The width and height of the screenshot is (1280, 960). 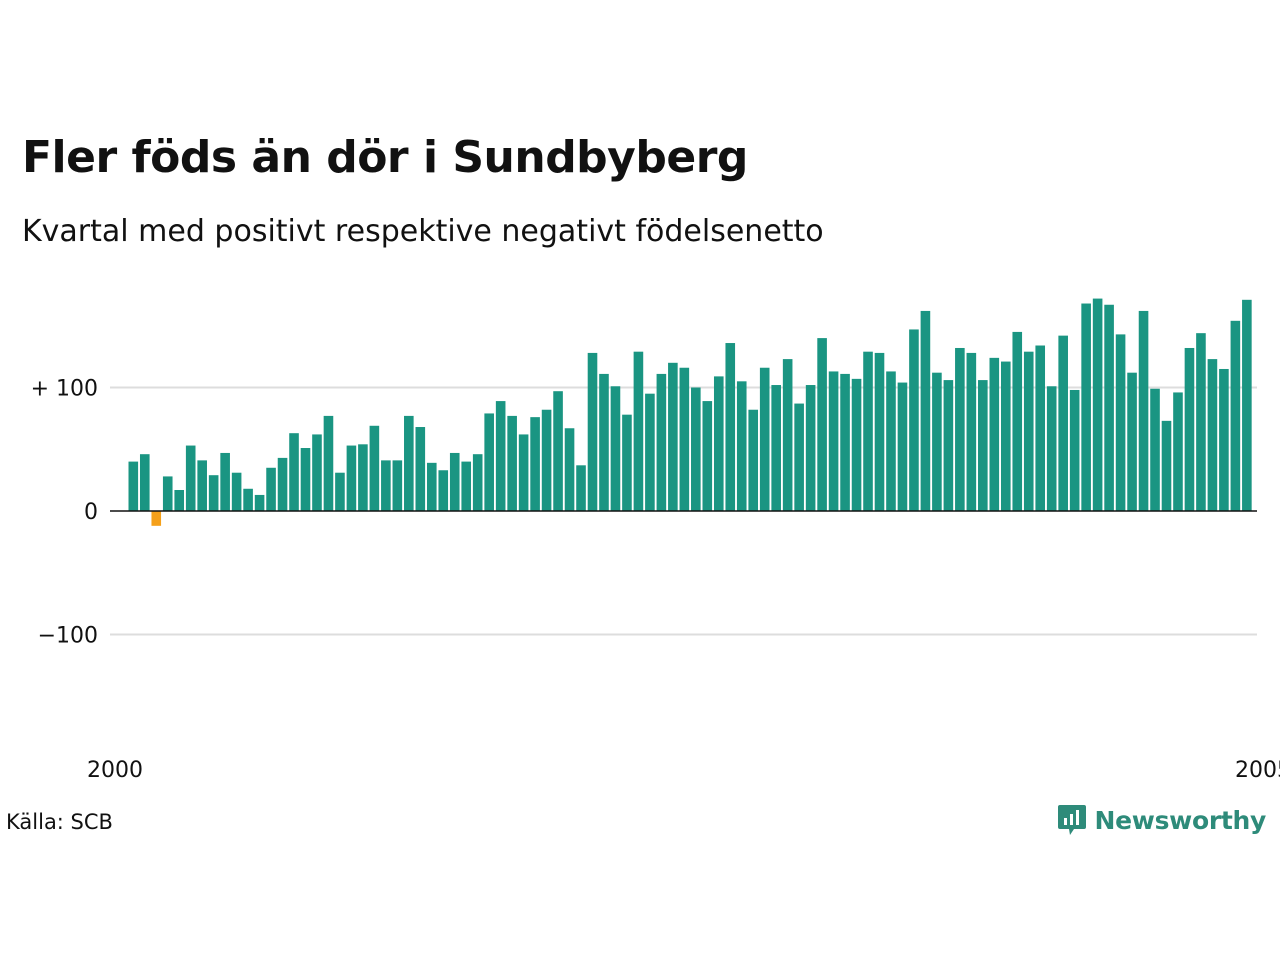 I want to click on newsworthy-logo-icon, so click(x=1071, y=820).